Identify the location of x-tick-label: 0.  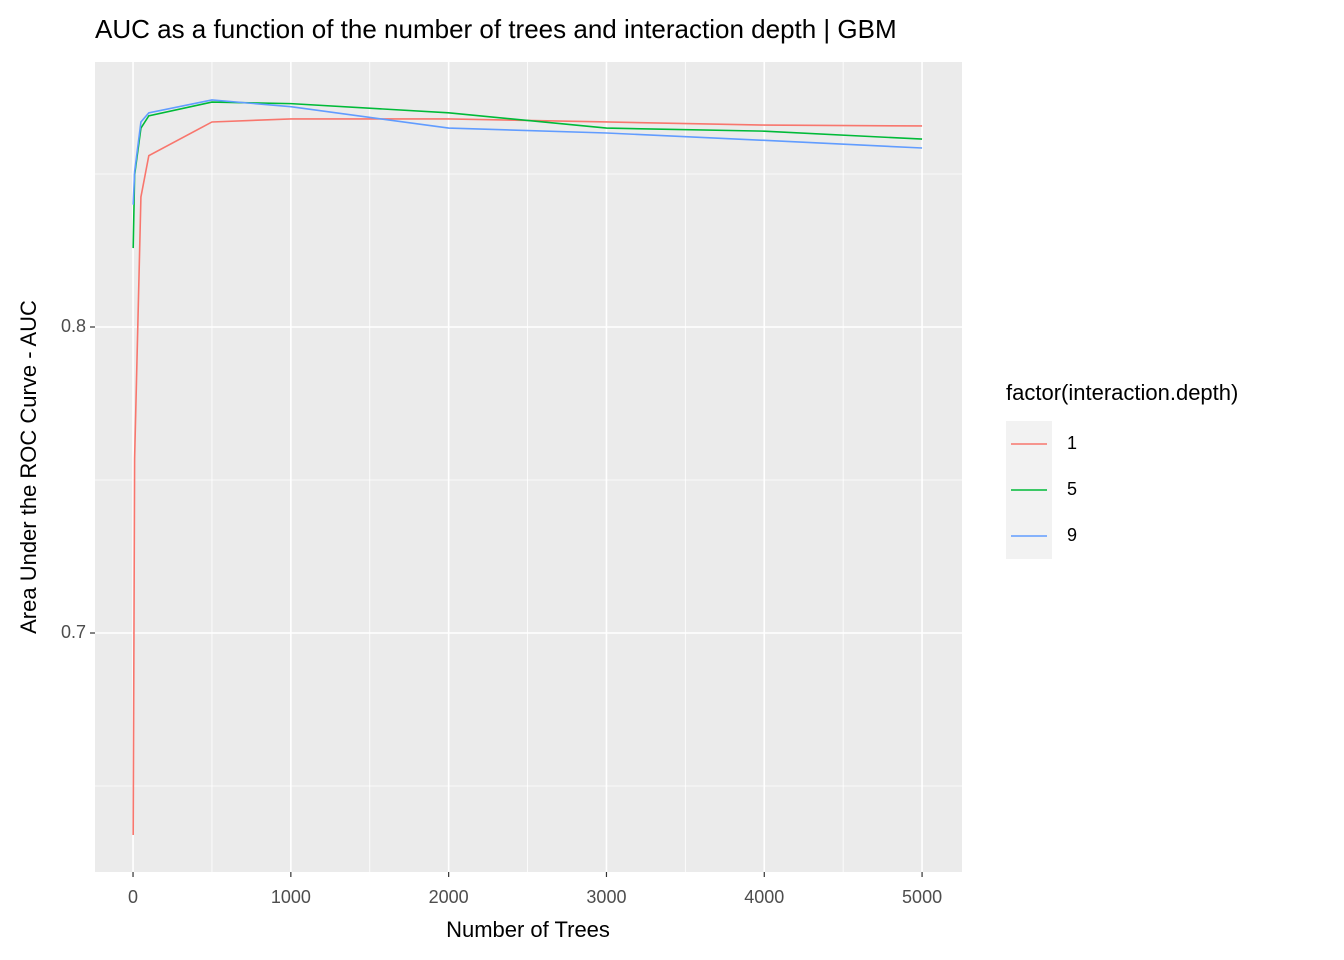
(133, 897).